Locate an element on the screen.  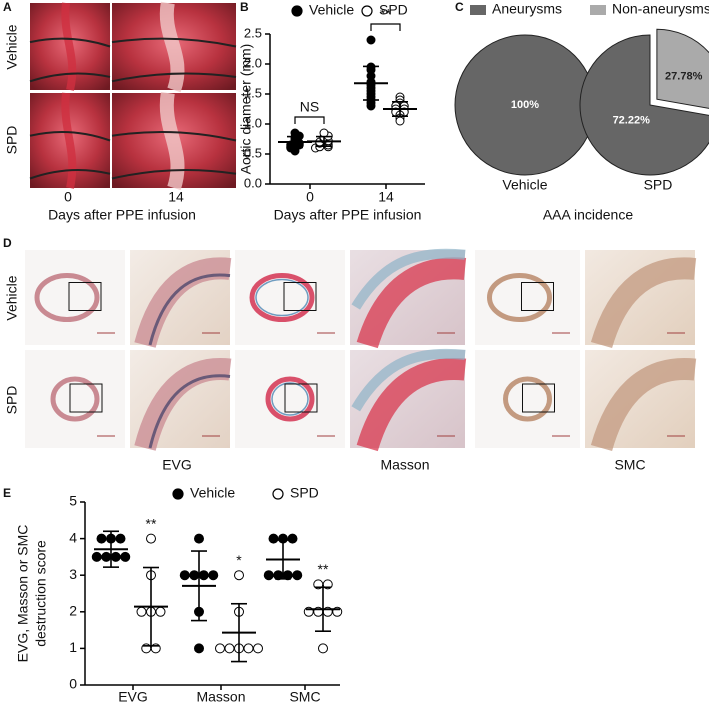
y-axis-label: EVG, Masson or SMC is located at coordinates (23, 594).